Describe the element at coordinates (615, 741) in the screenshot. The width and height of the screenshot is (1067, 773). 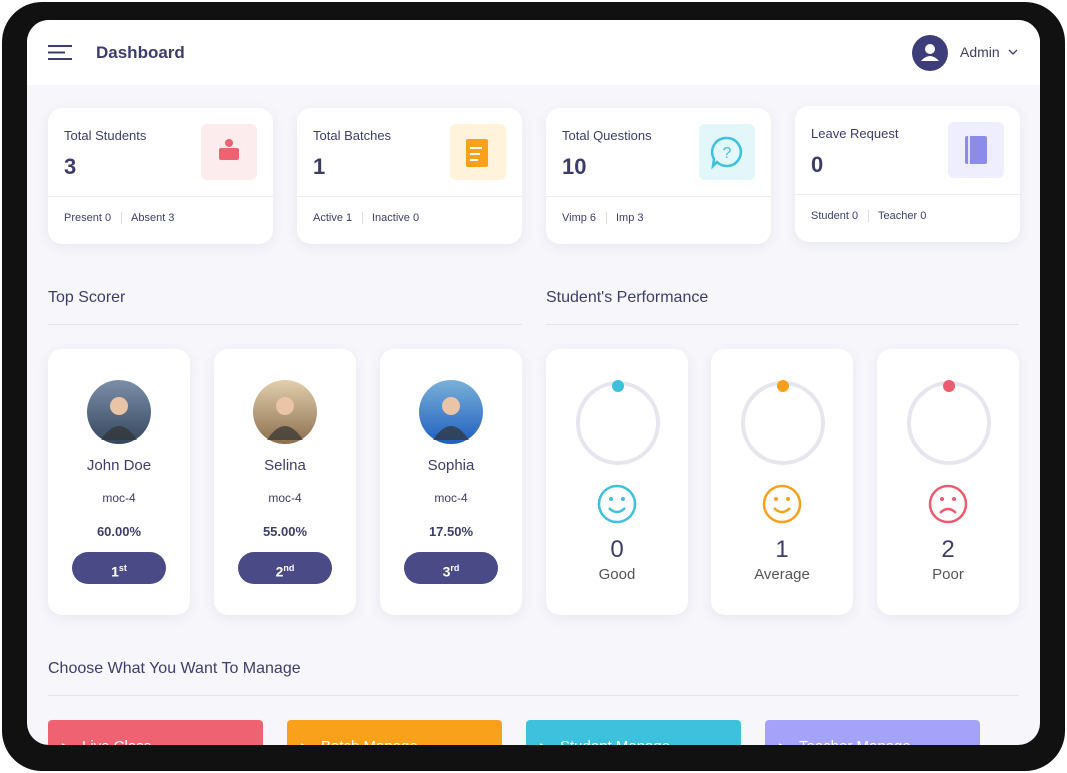
I see `manage-label: Student Manage` at that location.